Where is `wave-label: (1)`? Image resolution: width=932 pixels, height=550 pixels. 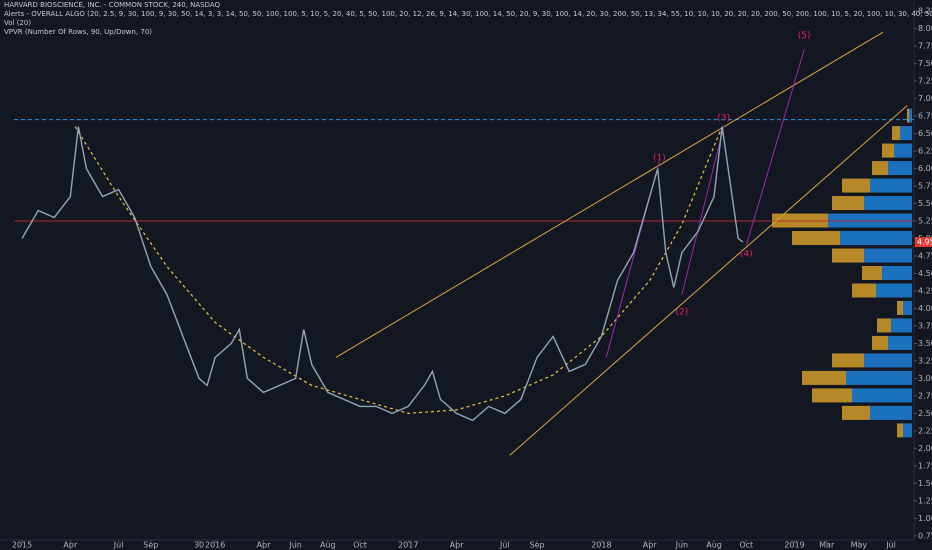
wave-label: (1) is located at coordinates (659, 159).